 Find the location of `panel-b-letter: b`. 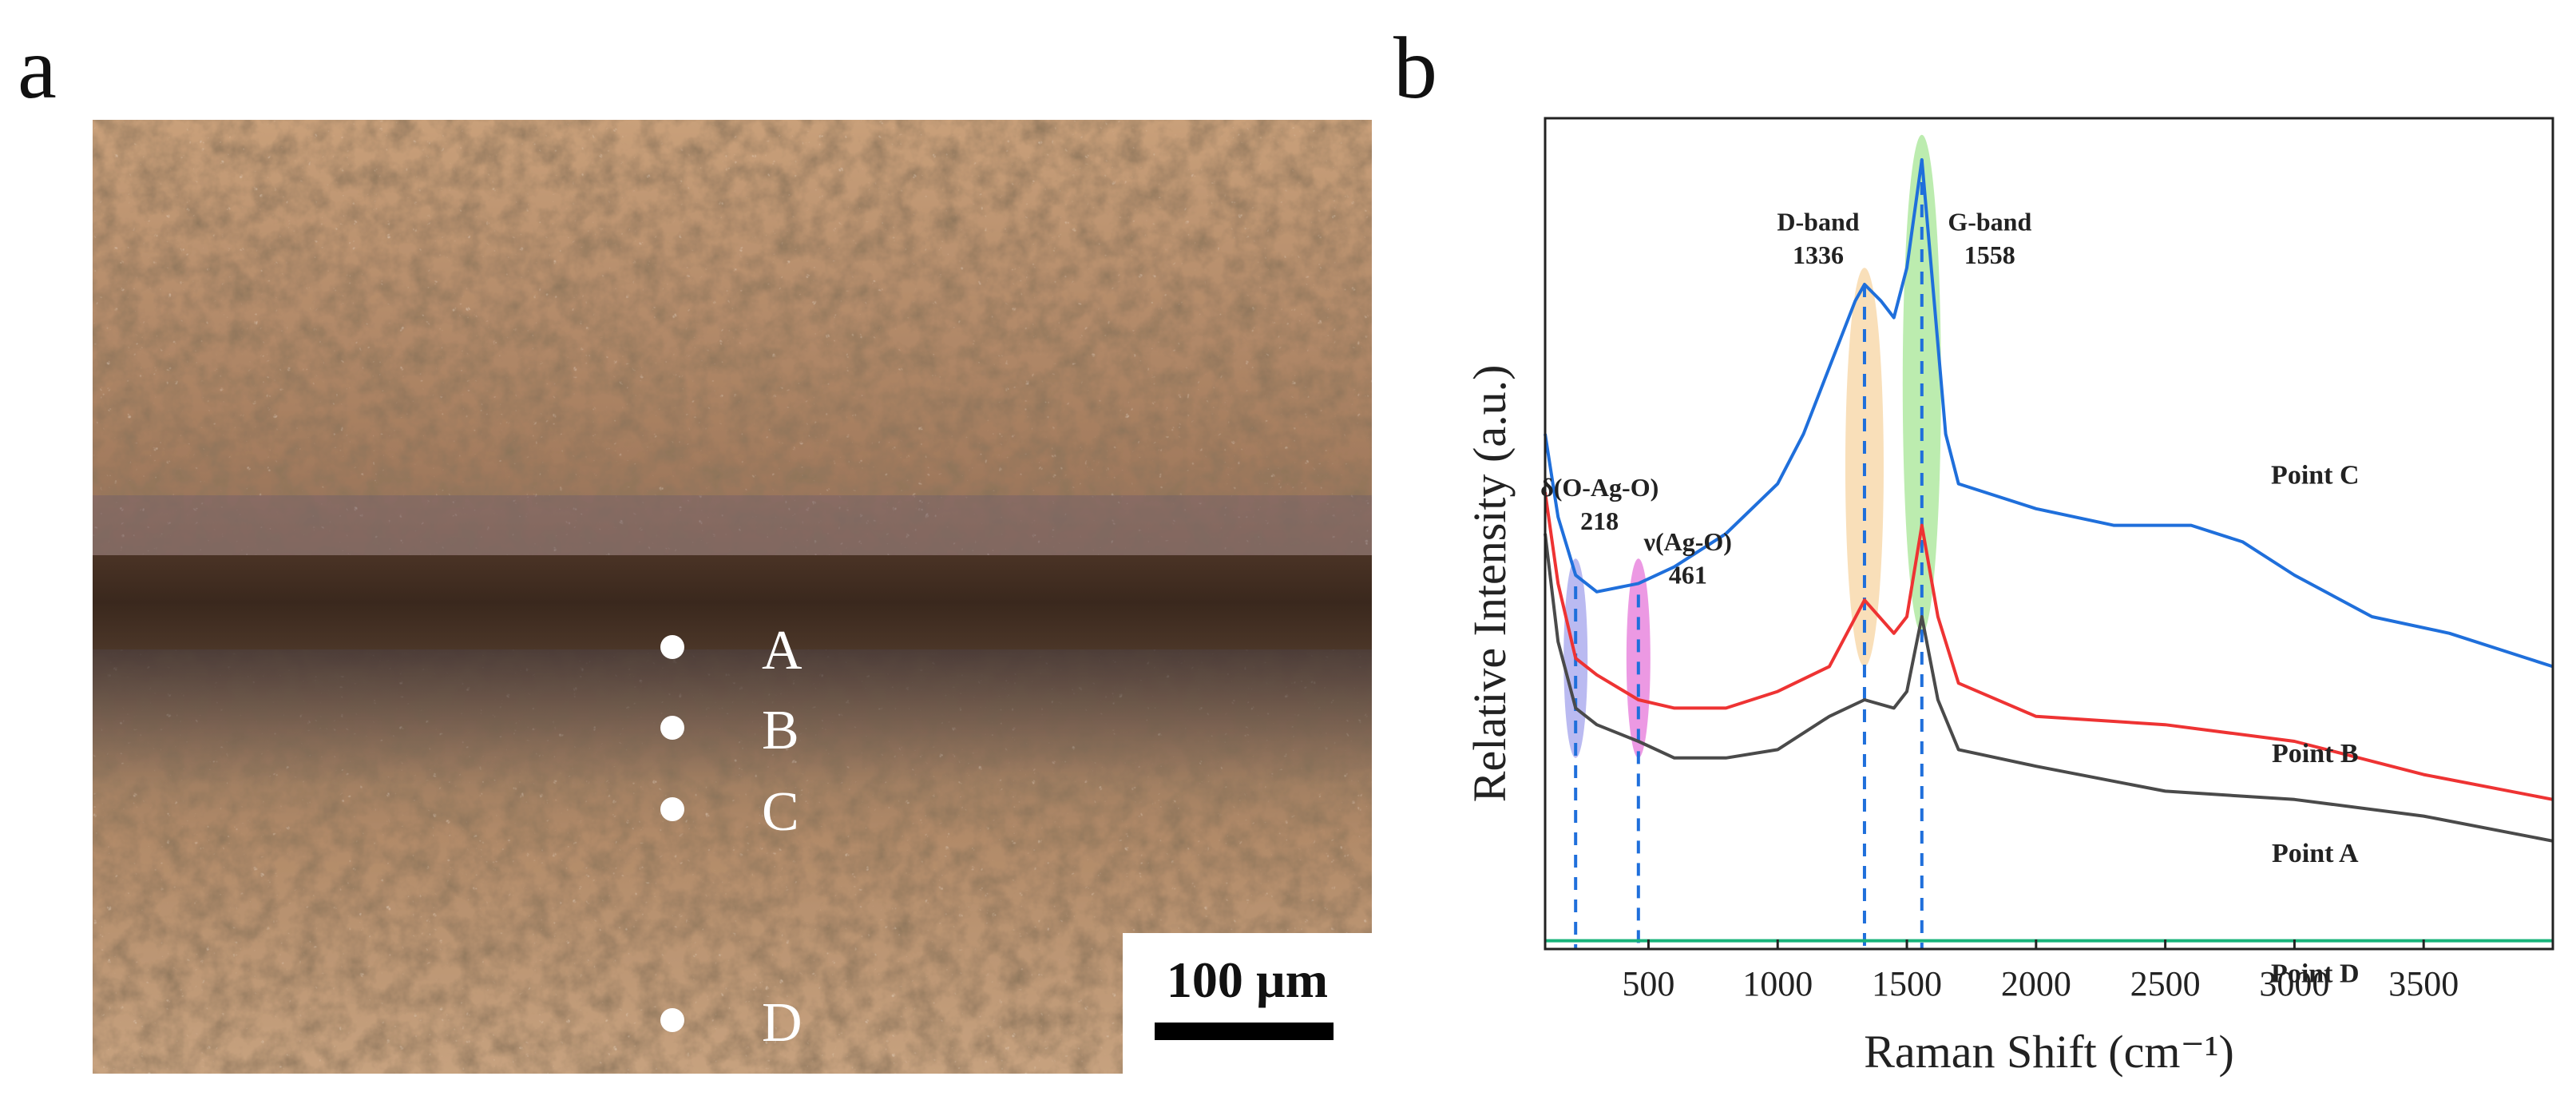

panel-b-letter: b is located at coordinates (1415, 68).